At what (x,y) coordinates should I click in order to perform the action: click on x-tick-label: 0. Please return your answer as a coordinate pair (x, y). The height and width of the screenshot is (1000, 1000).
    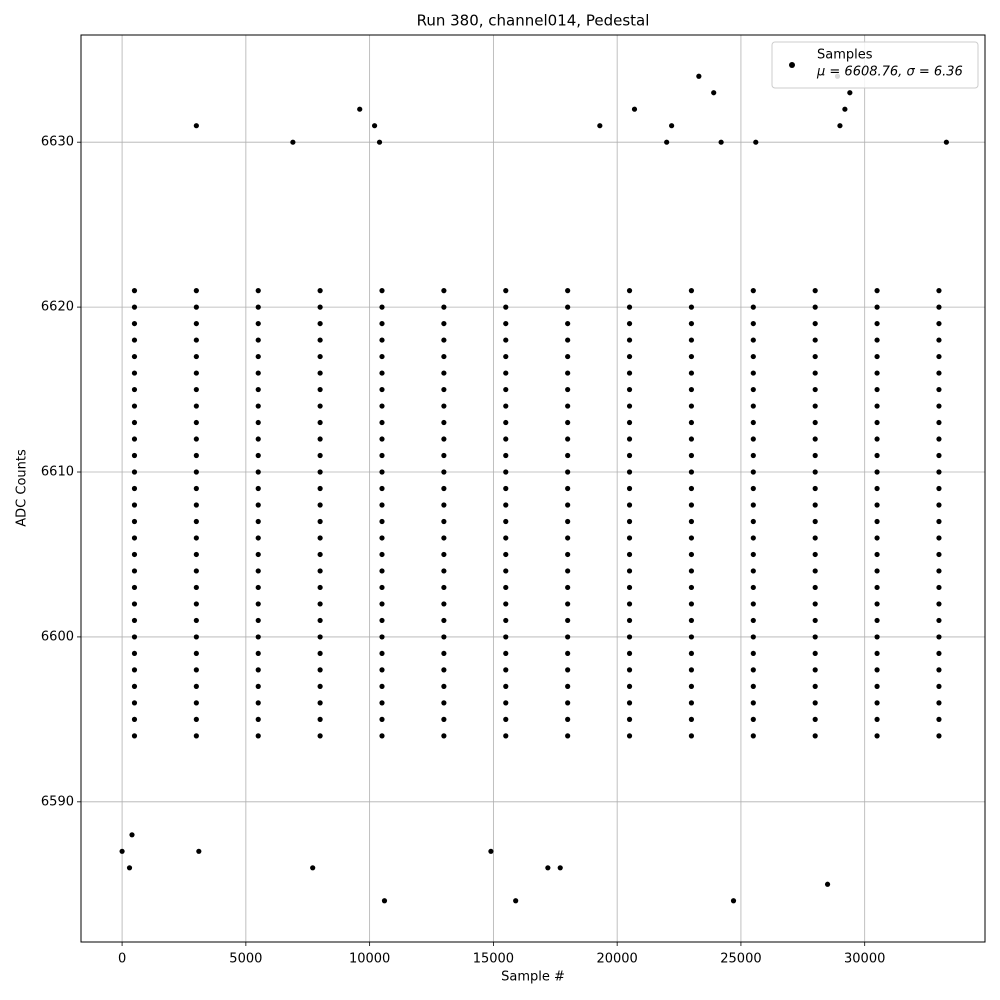
    Looking at the image, I should click on (122, 959).